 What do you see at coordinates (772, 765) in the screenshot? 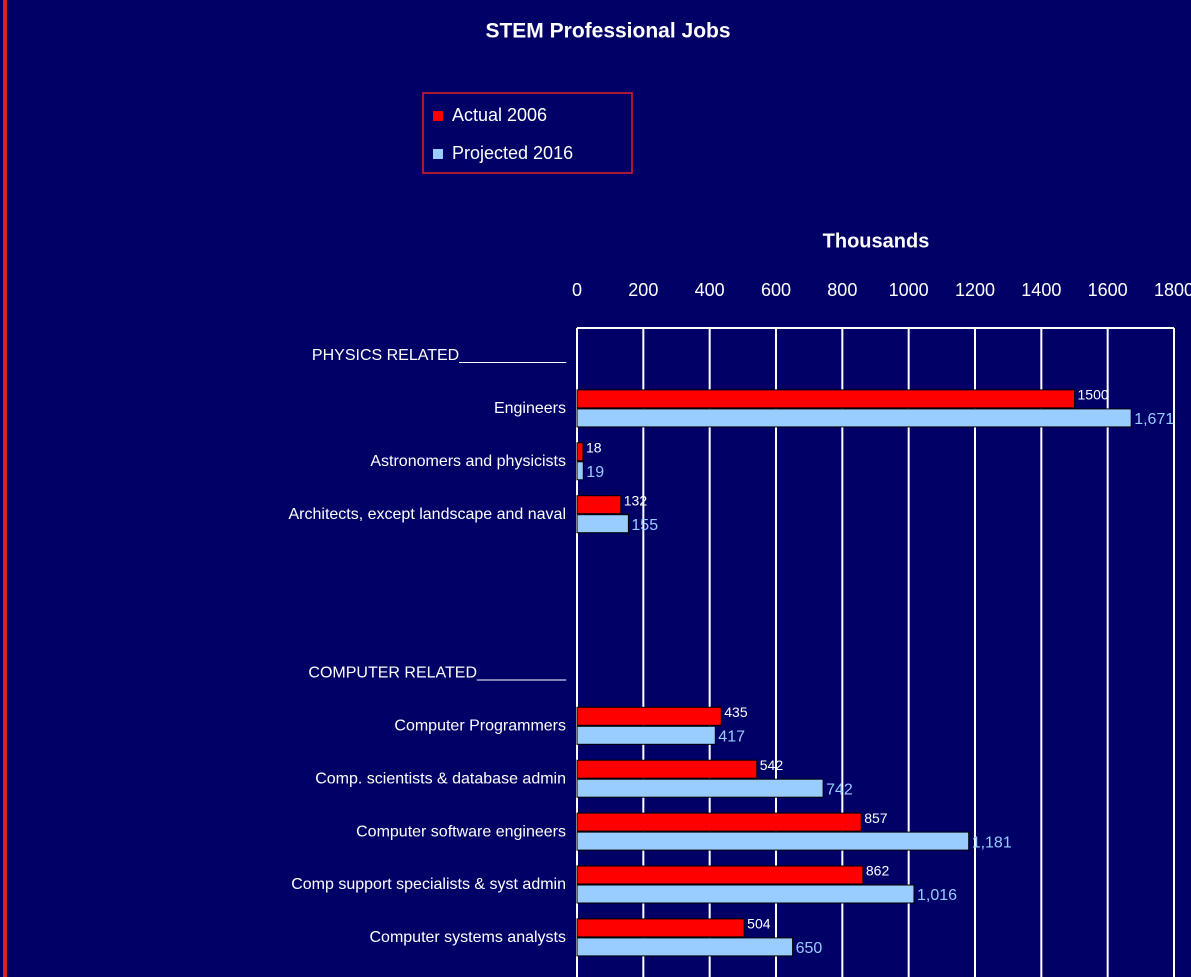
I see `data-label: 542` at bounding box center [772, 765].